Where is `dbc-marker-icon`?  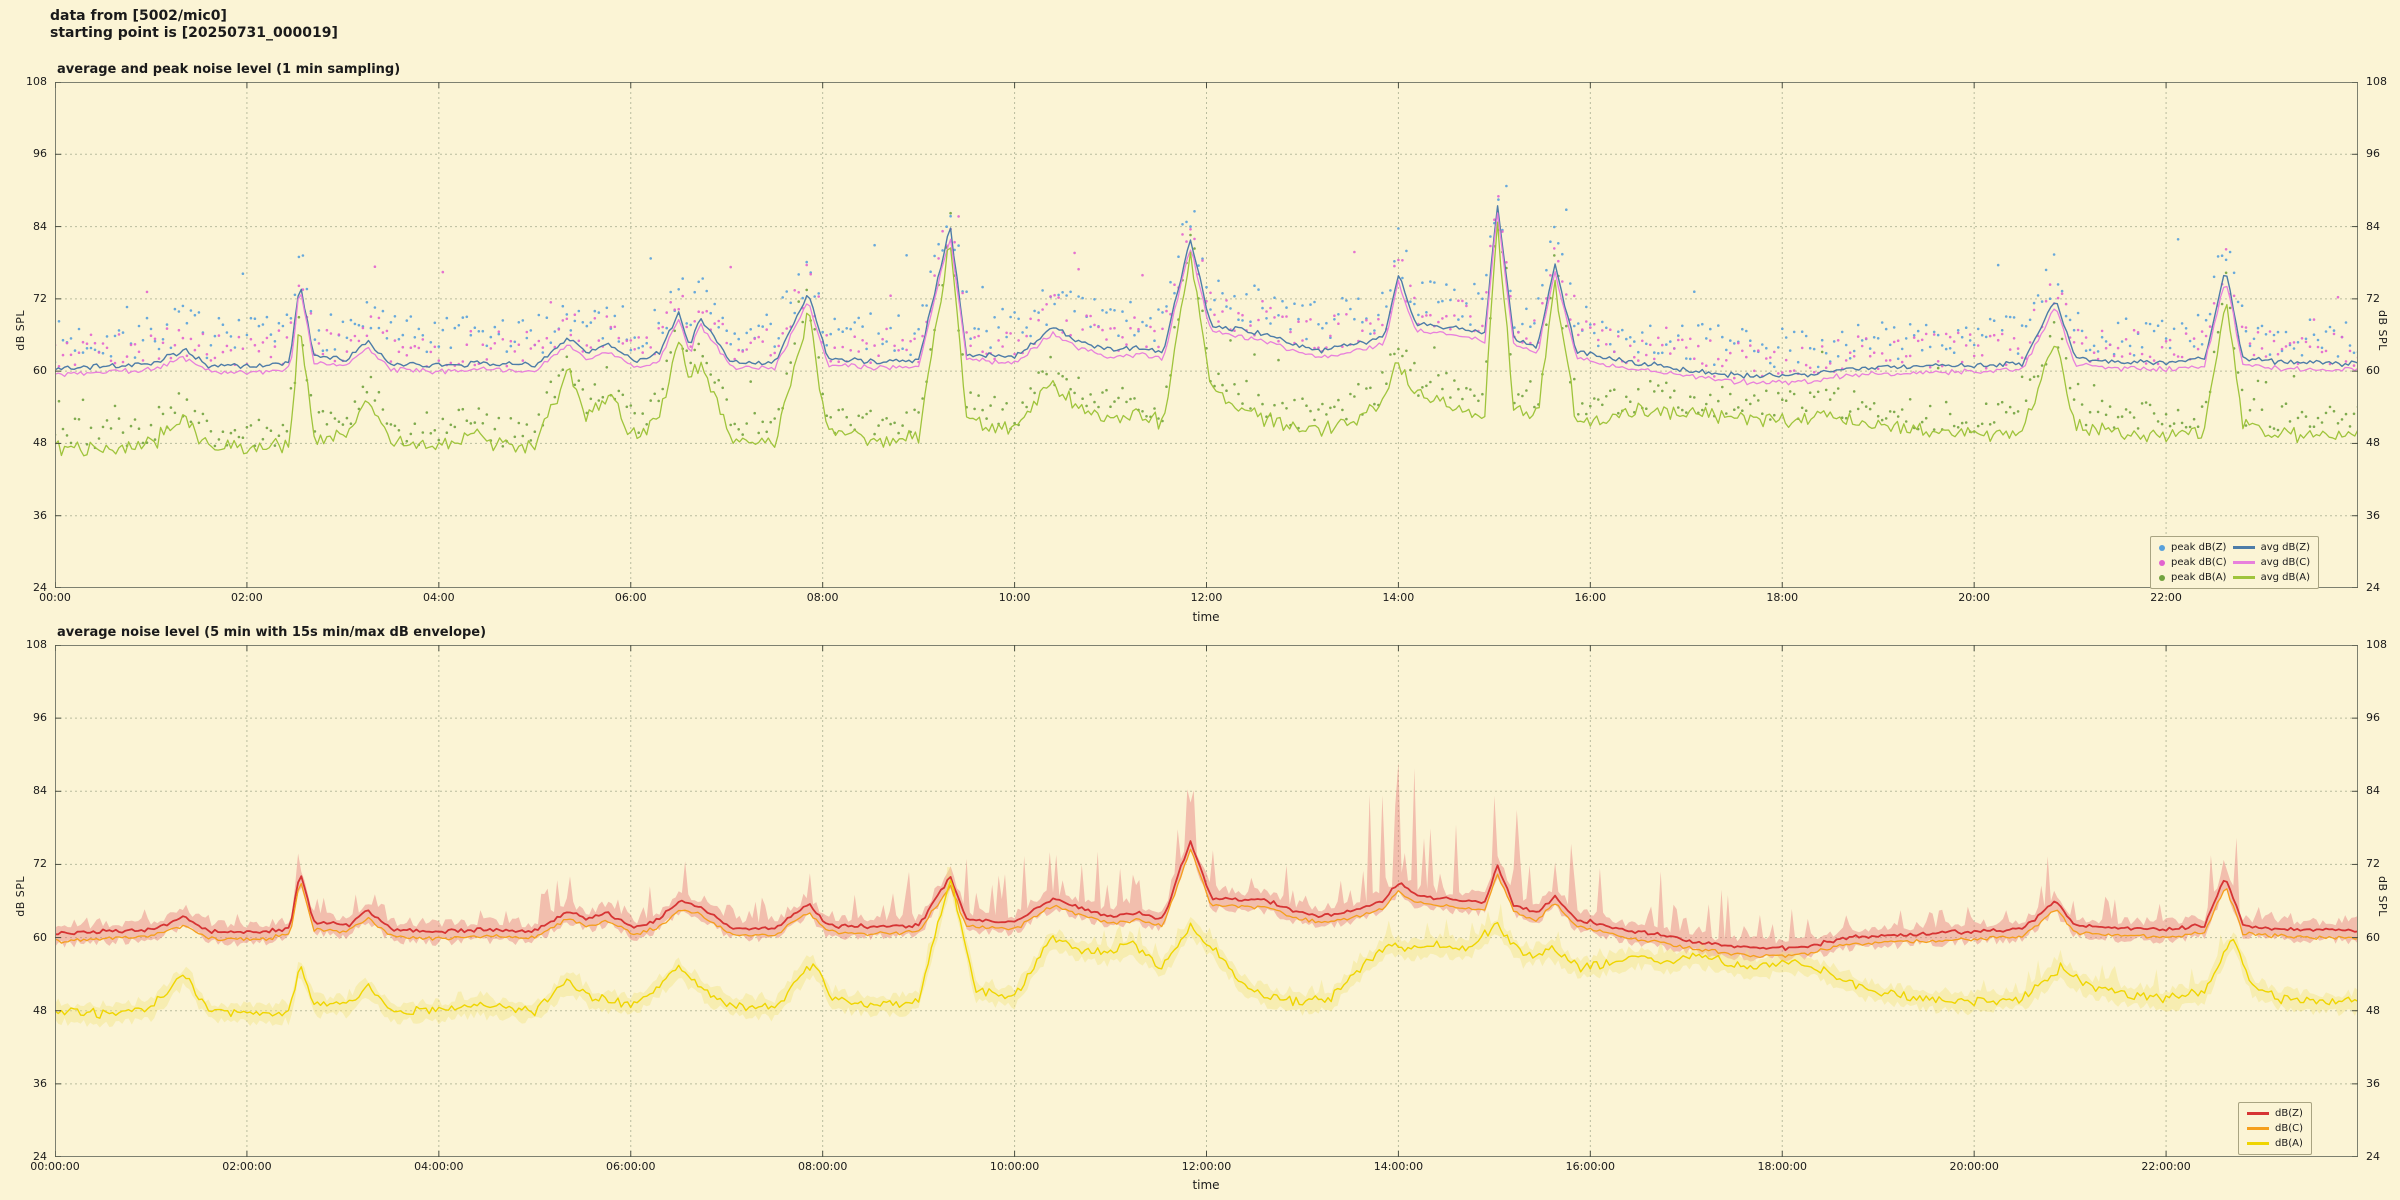
dbc-marker-icon is located at coordinates (2258, 1128).